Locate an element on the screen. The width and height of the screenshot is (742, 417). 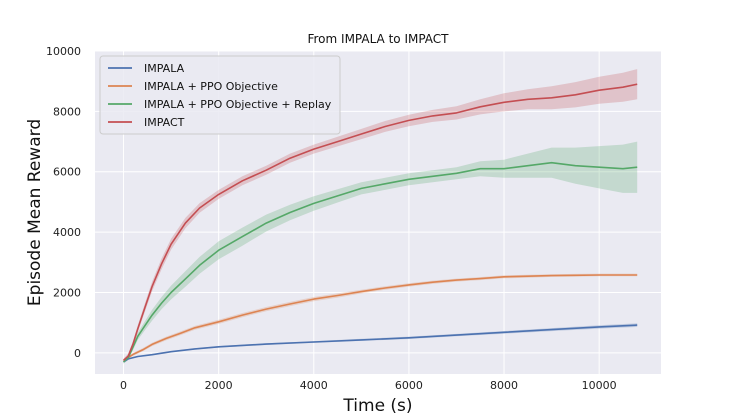
x-tick-label: 4000 is located at coordinates (314, 385).